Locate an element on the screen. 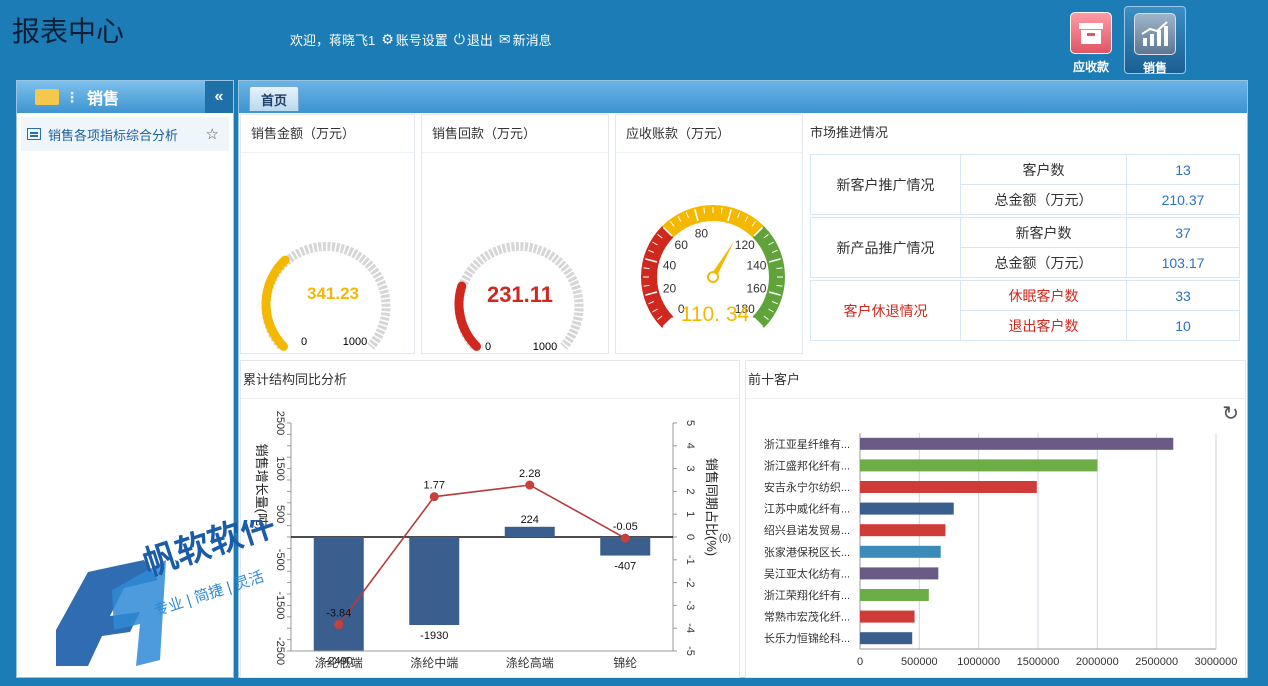 The height and width of the screenshot is (686, 1268). x-tick-label: 2000000 is located at coordinates (1097, 662).